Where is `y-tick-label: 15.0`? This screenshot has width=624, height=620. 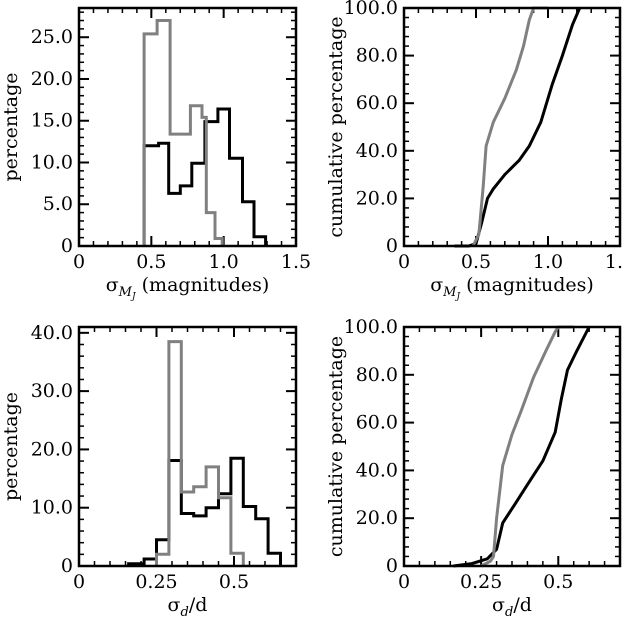
y-tick-label: 15.0 is located at coordinates (52, 121).